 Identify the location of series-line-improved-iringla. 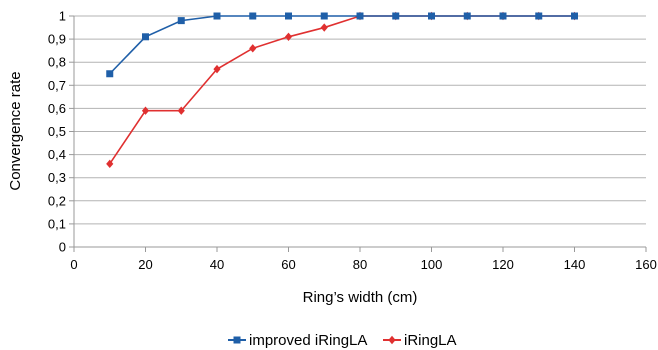
(342, 45).